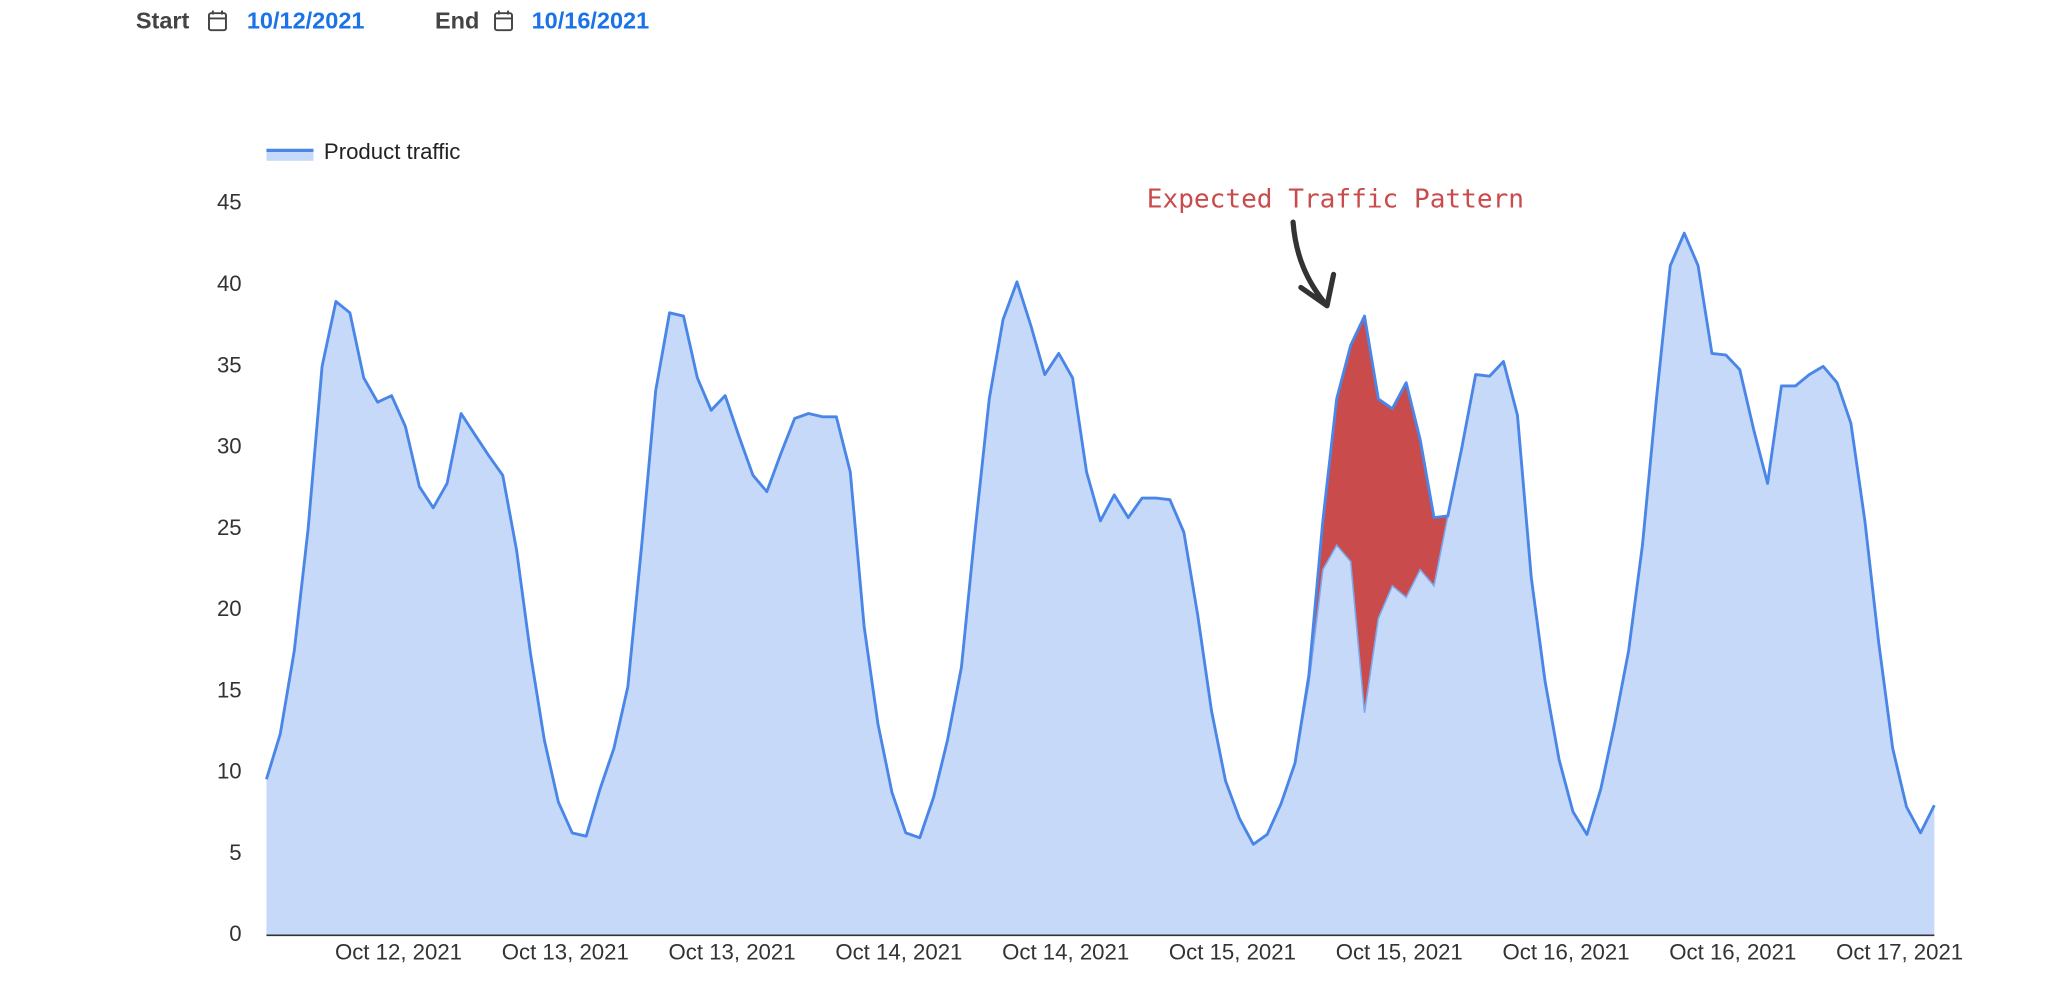 This screenshot has width=2048, height=989. What do you see at coordinates (229, 608) in the screenshot?
I see `y-tick-label: 20` at bounding box center [229, 608].